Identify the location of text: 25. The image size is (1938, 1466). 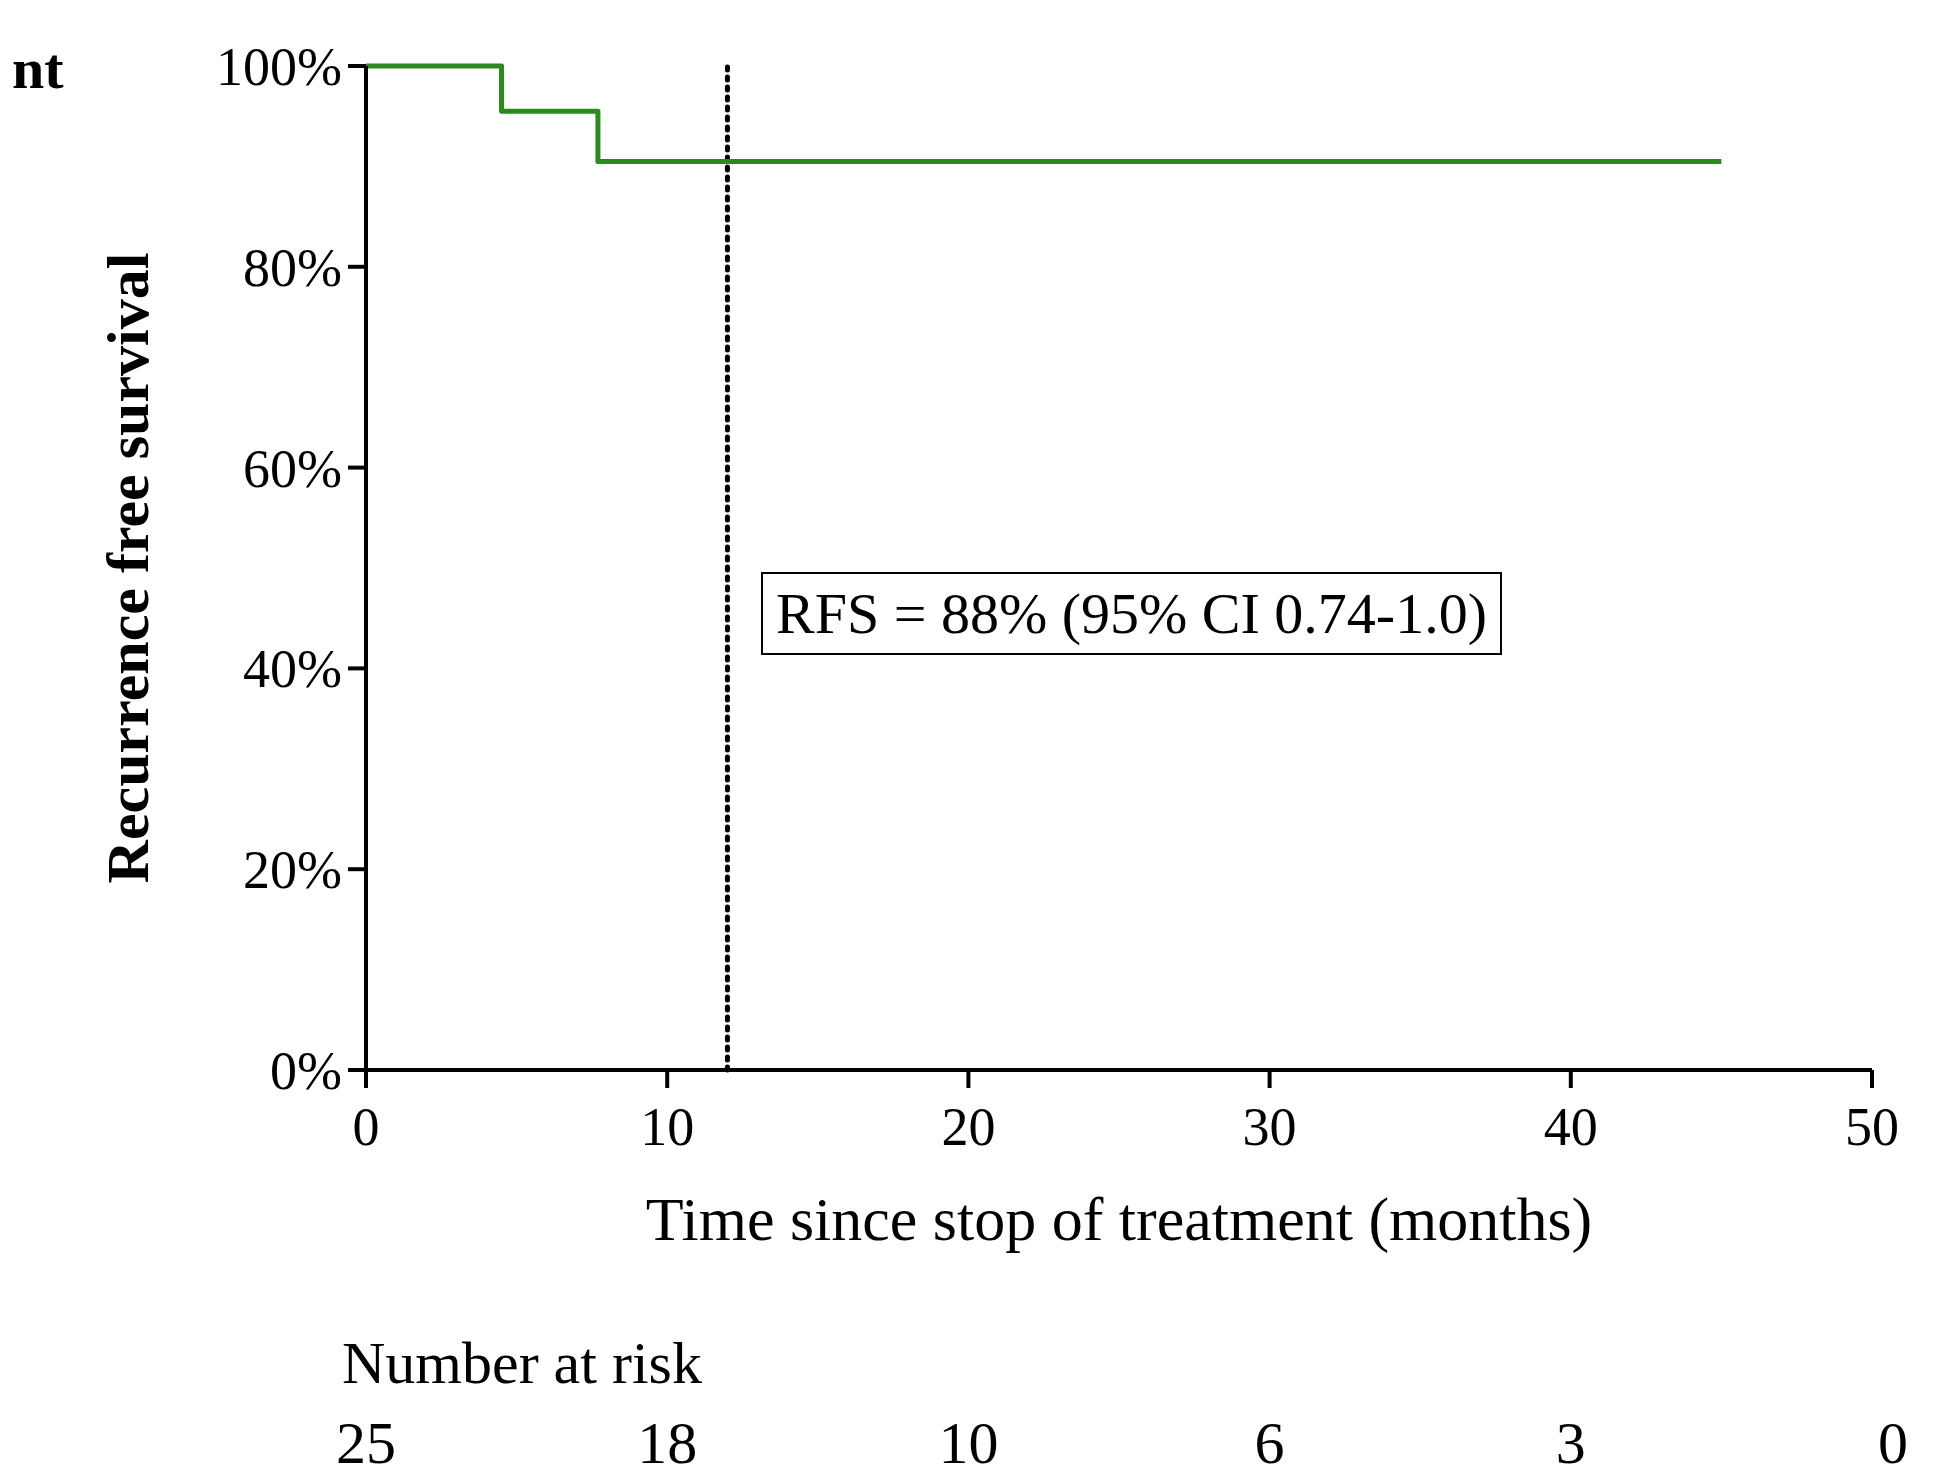
(366, 1438).